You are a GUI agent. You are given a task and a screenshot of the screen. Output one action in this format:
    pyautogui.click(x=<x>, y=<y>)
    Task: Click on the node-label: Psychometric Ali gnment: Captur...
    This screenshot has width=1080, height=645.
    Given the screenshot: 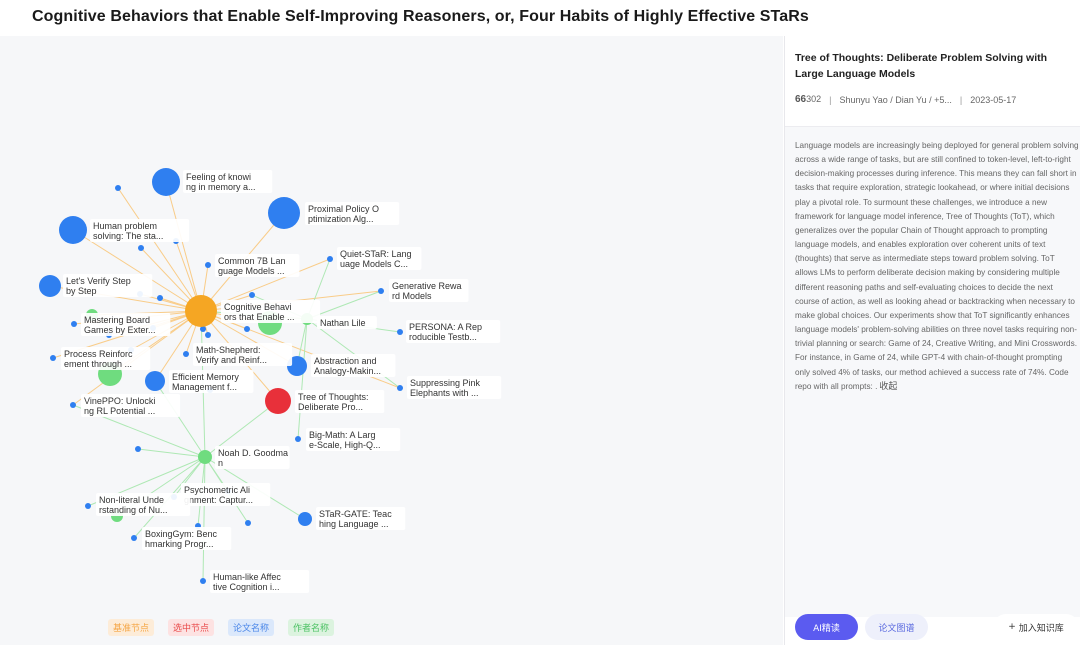 What is the action you would take?
    pyautogui.click(x=218, y=495)
    